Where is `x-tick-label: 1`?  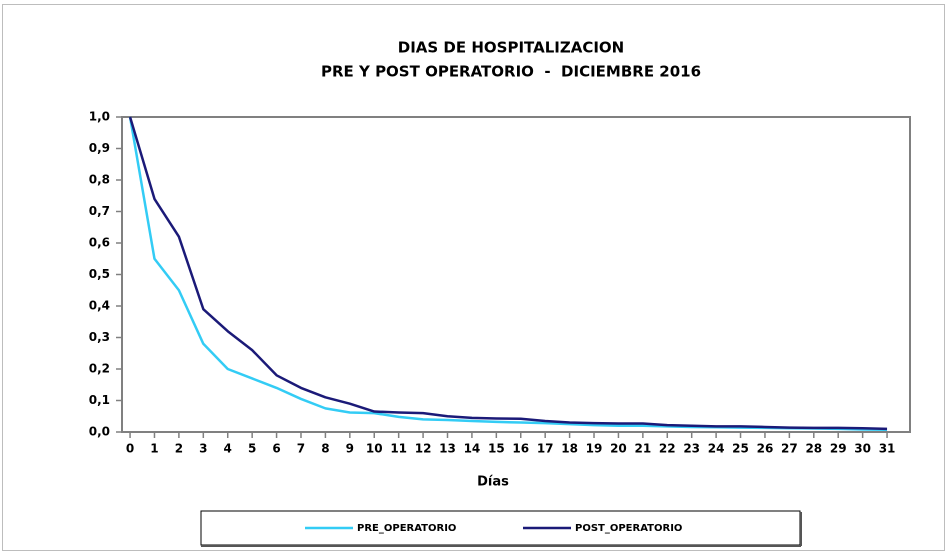 x-tick-label: 1 is located at coordinates (154, 449).